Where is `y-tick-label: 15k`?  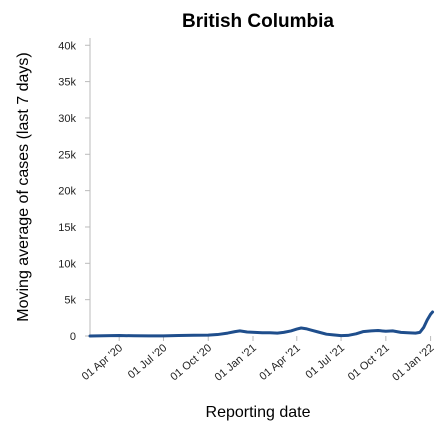
y-tick-label: 15k is located at coordinates (67, 228).